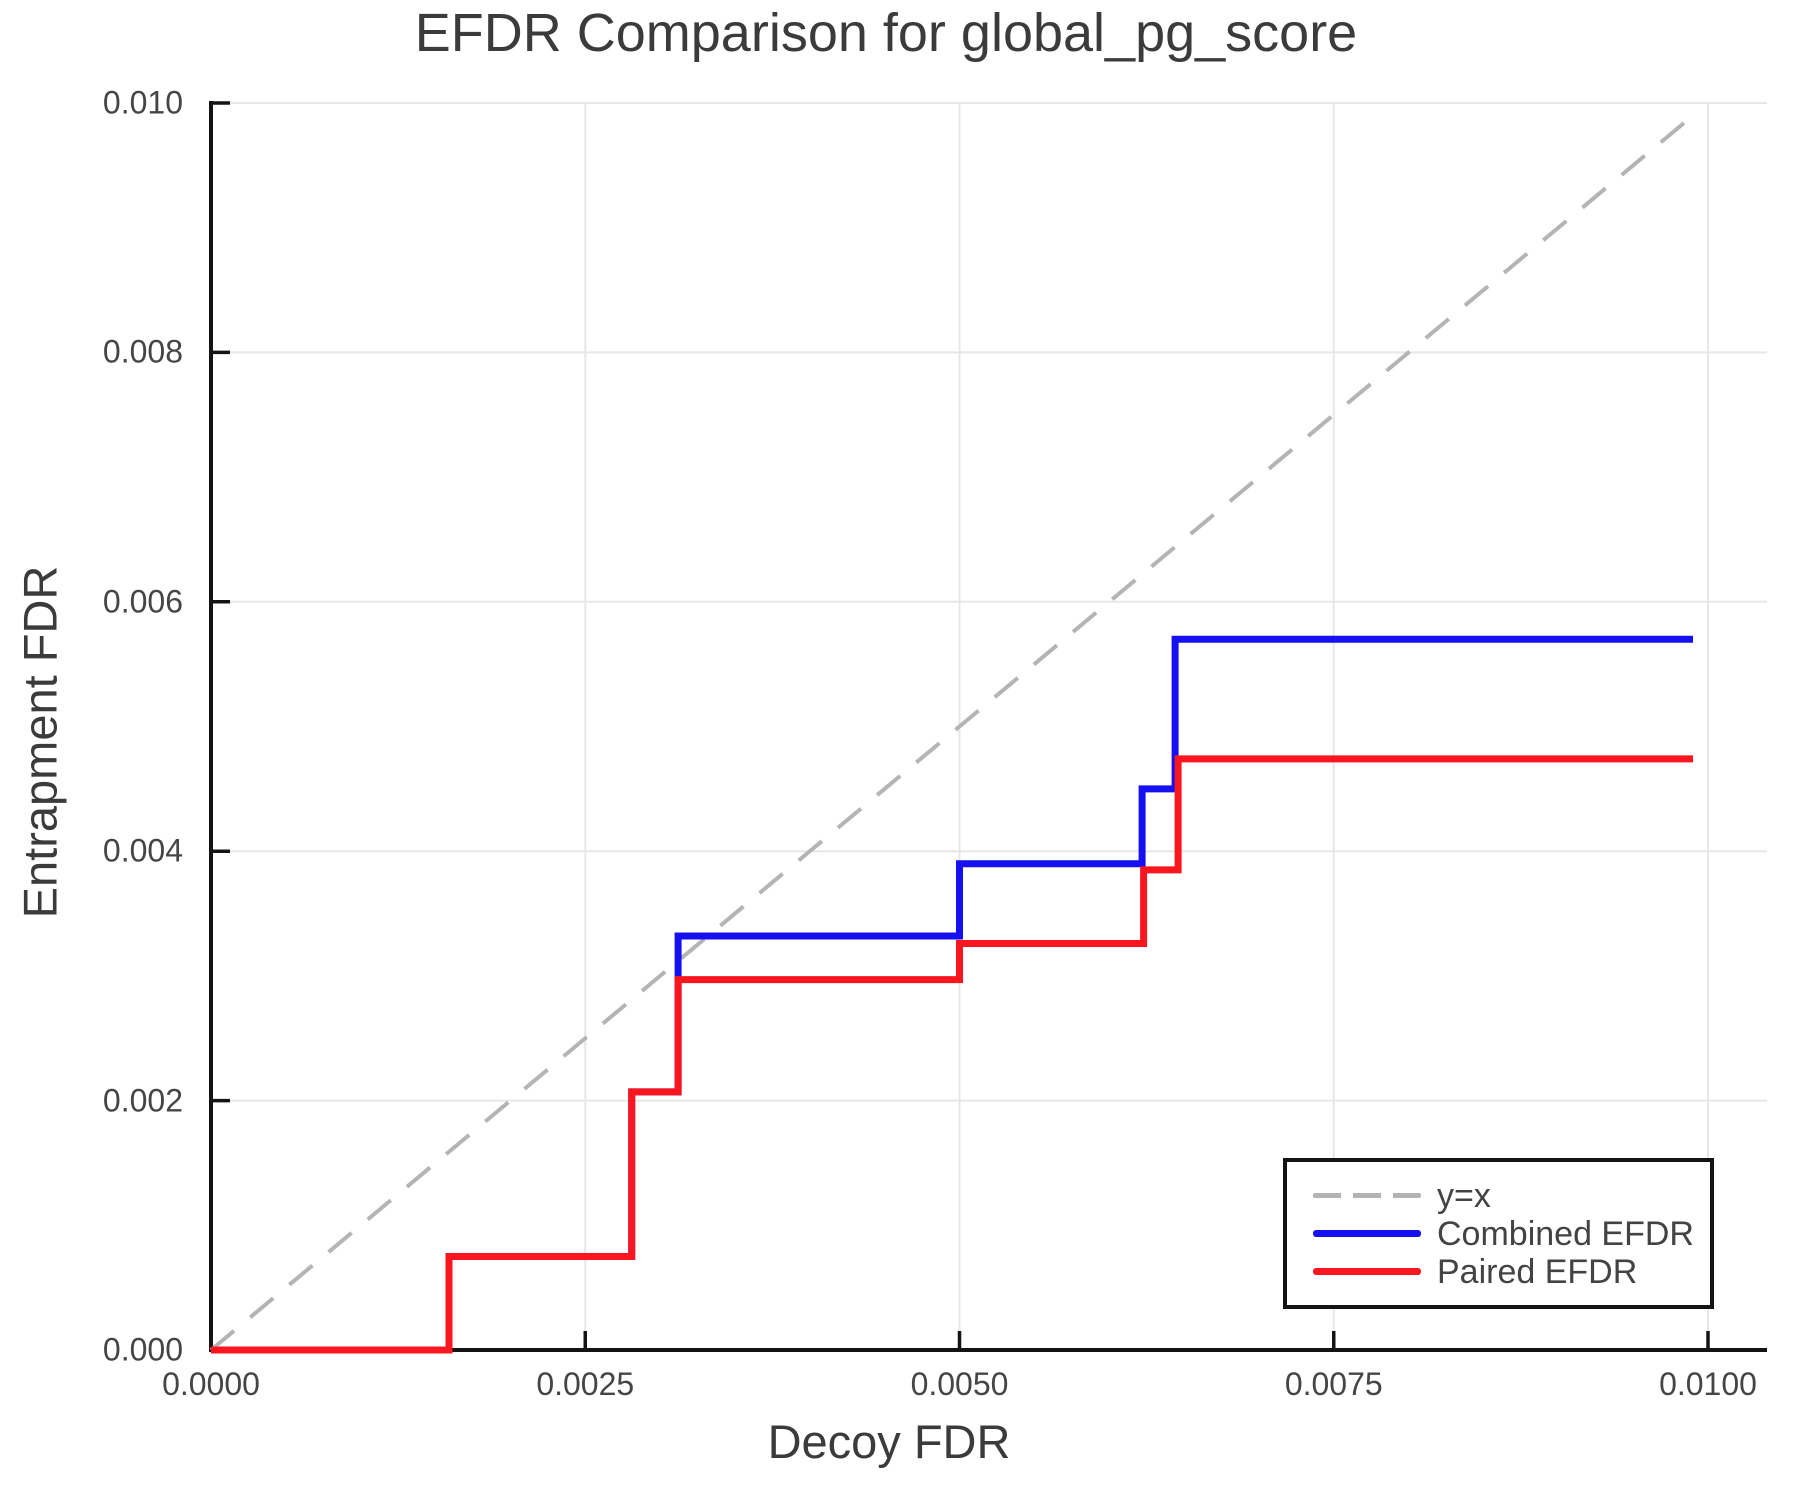  I want to click on legend-item-paired: Paired EFDR, so click(1511, 1272).